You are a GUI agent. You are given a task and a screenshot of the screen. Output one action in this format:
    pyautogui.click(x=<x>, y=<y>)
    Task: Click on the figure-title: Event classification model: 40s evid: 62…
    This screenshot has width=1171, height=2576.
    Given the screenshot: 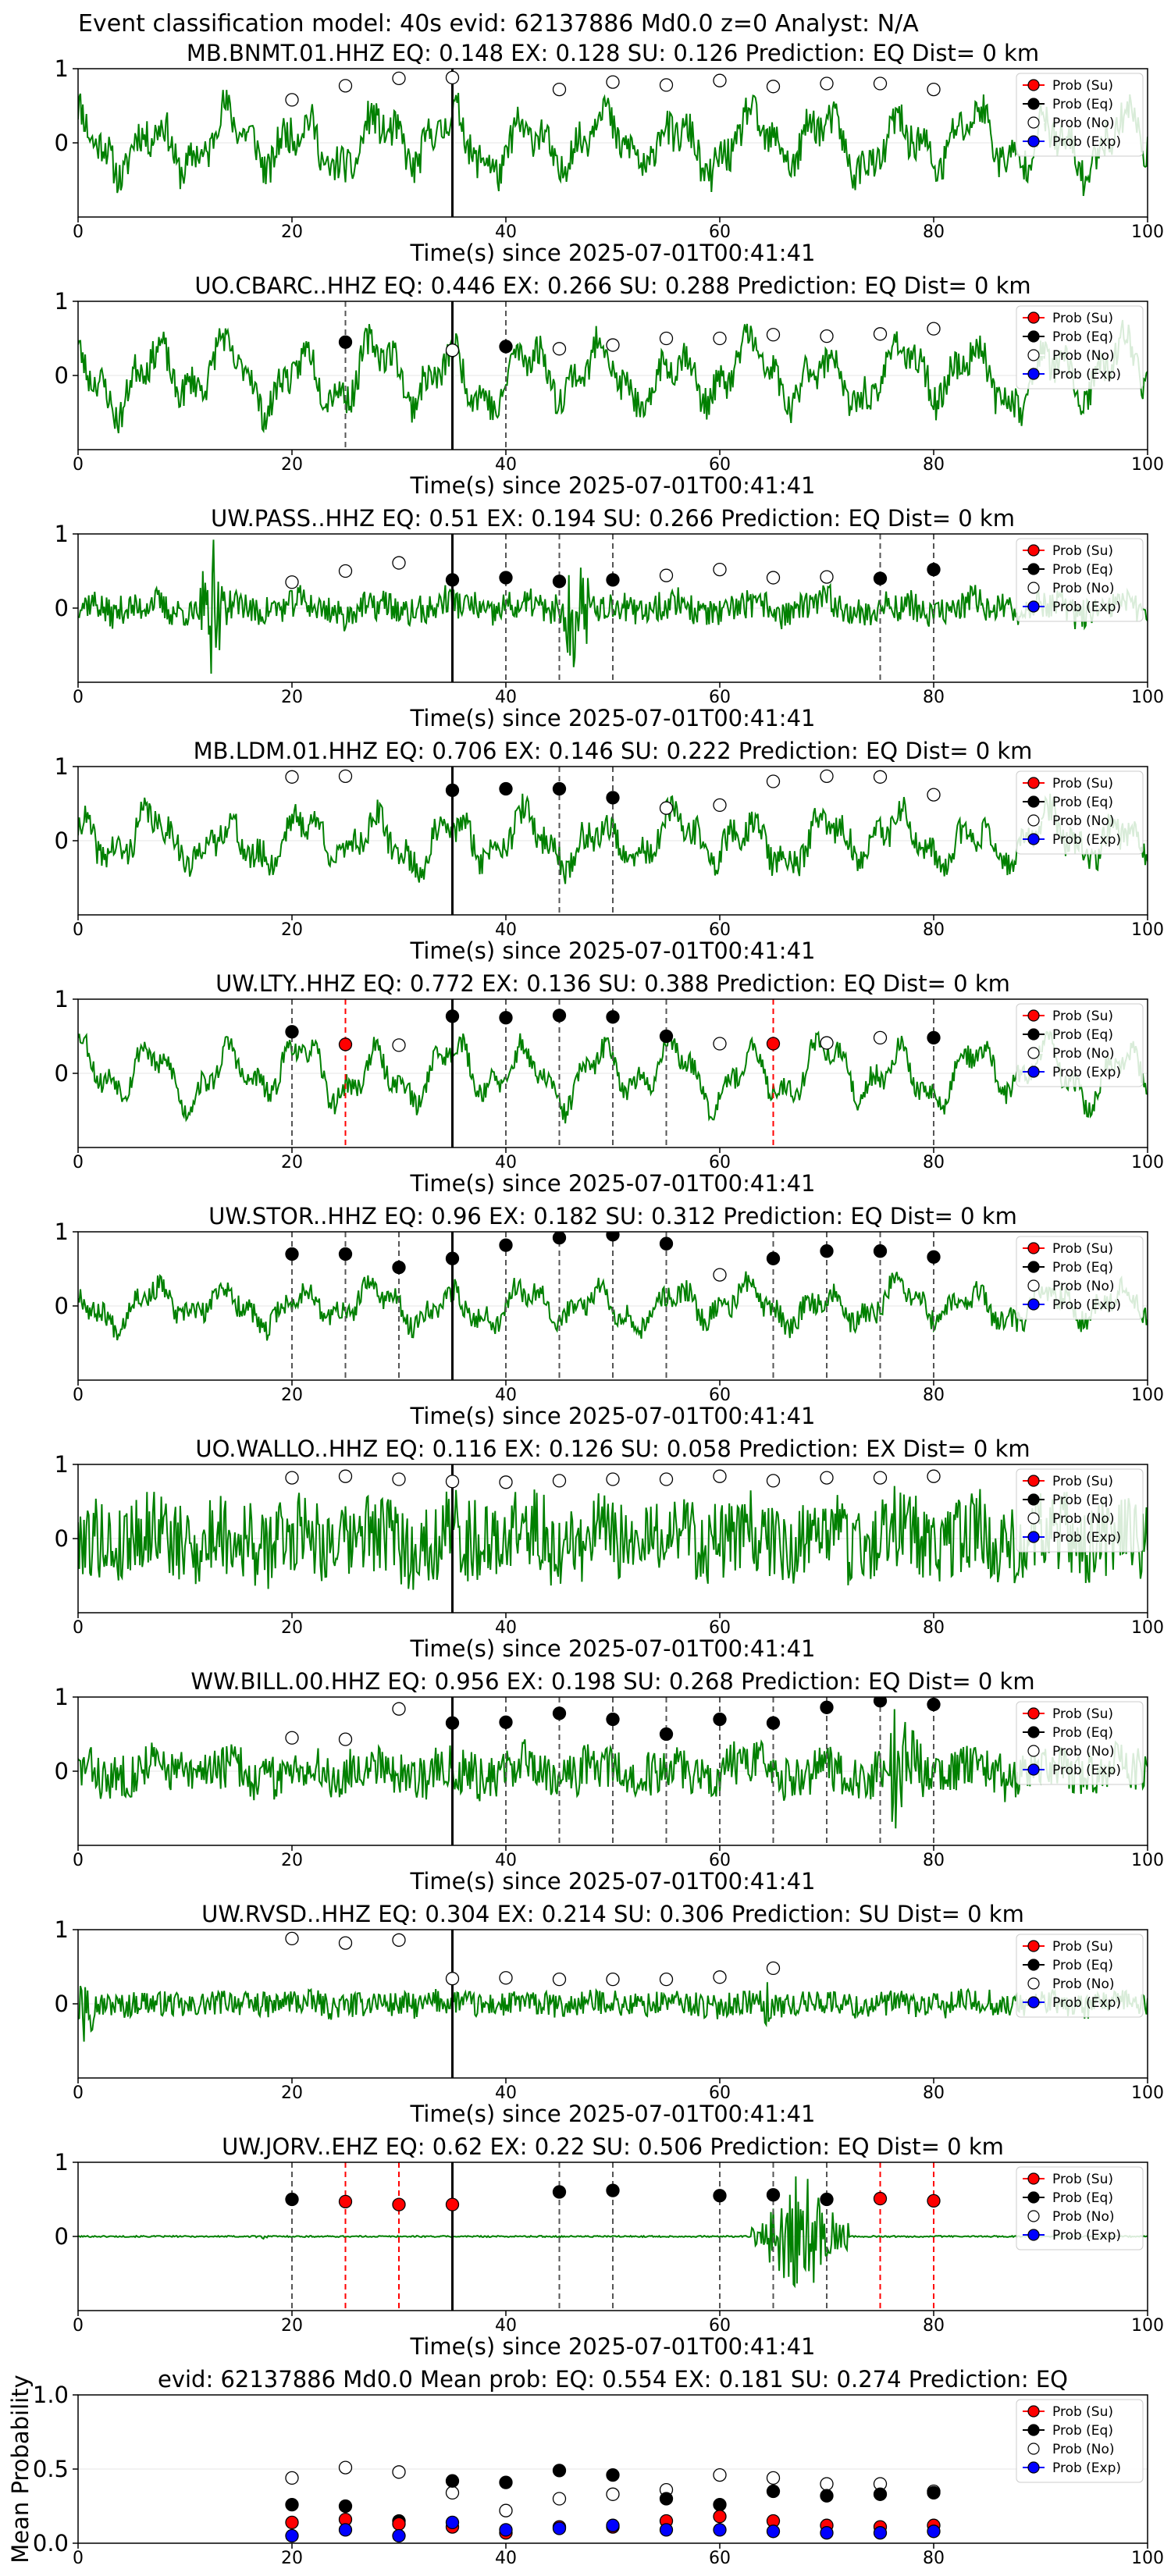 What is the action you would take?
    pyautogui.click(x=498, y=23)
    